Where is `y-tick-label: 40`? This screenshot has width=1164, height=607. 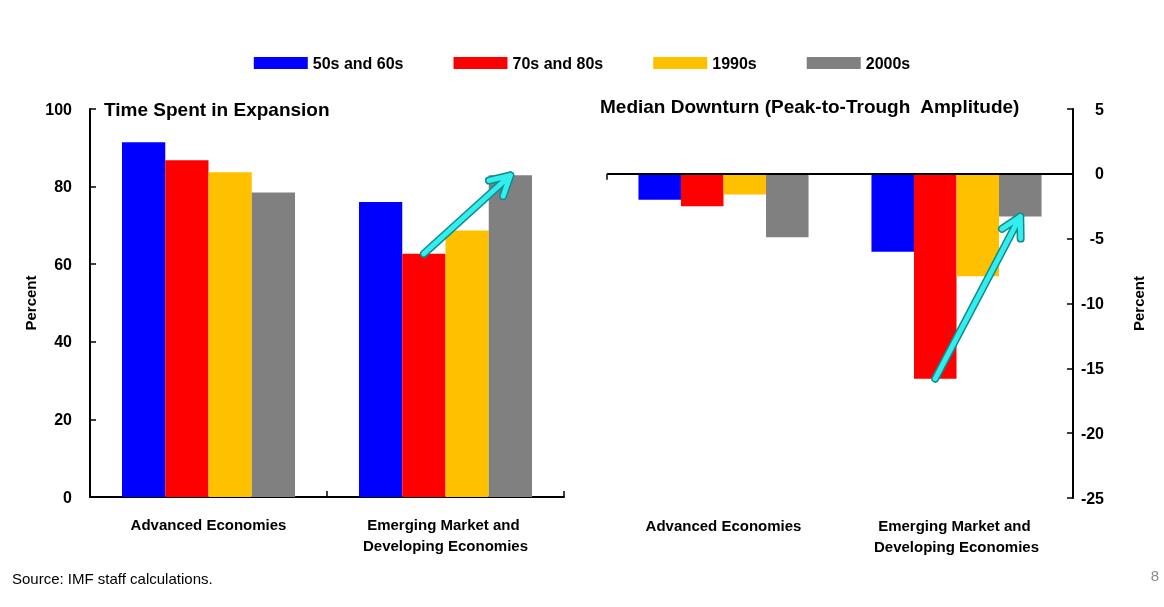 y-tick-label: 40 is located at coordinates (63, 342).